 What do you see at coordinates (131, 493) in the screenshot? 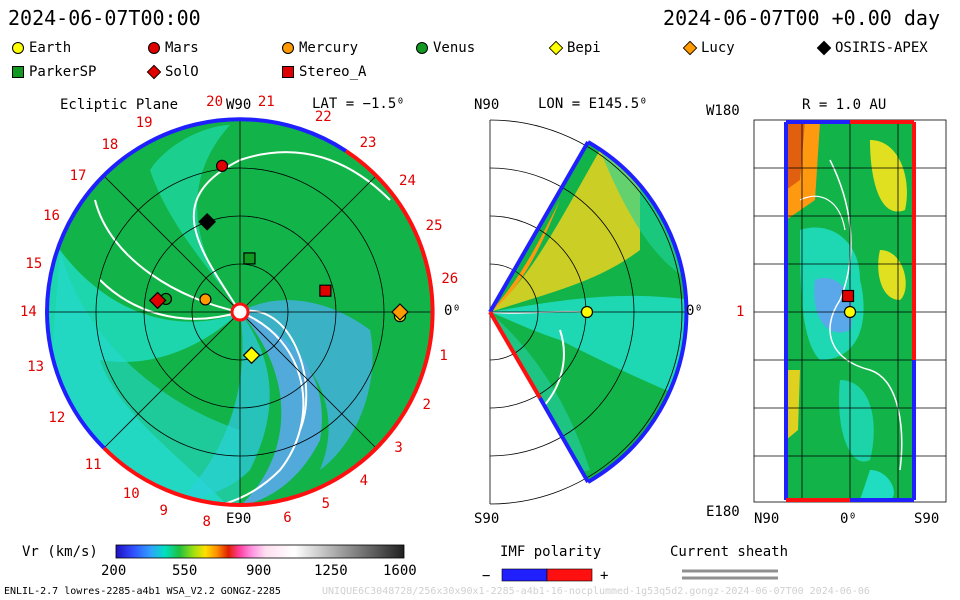
I see `carrington-label: 10` at bounding box center [131, 493].